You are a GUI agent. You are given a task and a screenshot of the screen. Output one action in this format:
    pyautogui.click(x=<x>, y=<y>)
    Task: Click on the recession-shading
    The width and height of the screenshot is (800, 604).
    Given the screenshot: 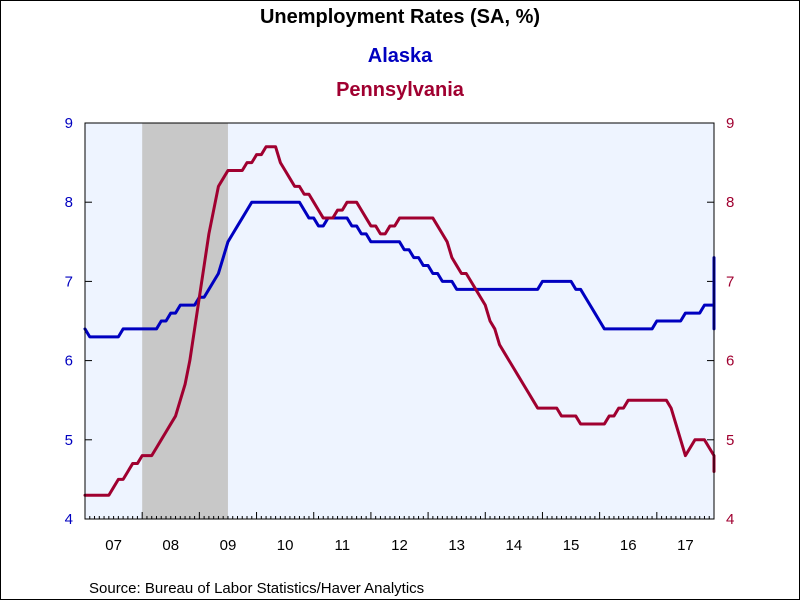 What is the action you would take?
    pyautogui.click(x=185, y=321)
    